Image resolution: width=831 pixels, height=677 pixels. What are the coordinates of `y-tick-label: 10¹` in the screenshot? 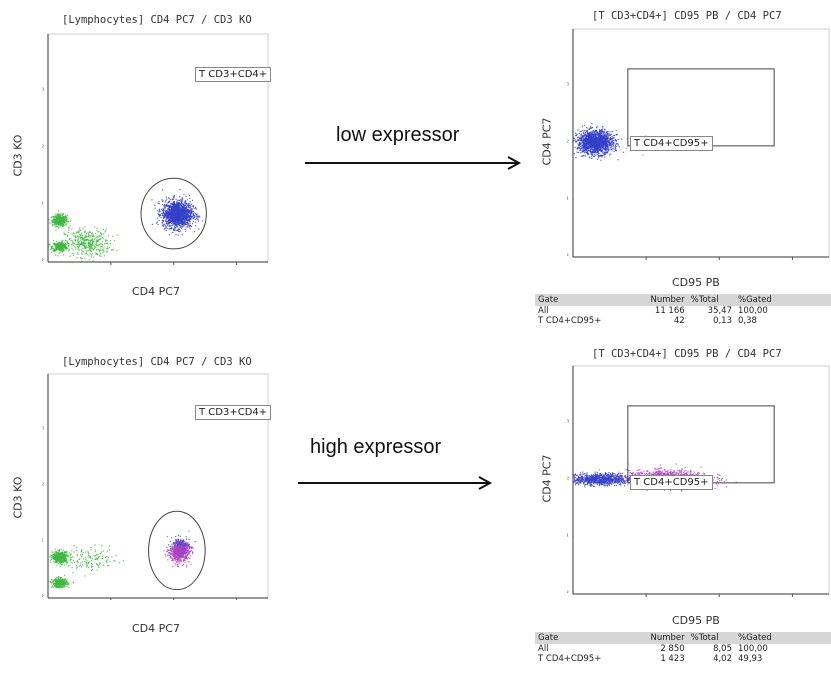 It's located at (568, 200).